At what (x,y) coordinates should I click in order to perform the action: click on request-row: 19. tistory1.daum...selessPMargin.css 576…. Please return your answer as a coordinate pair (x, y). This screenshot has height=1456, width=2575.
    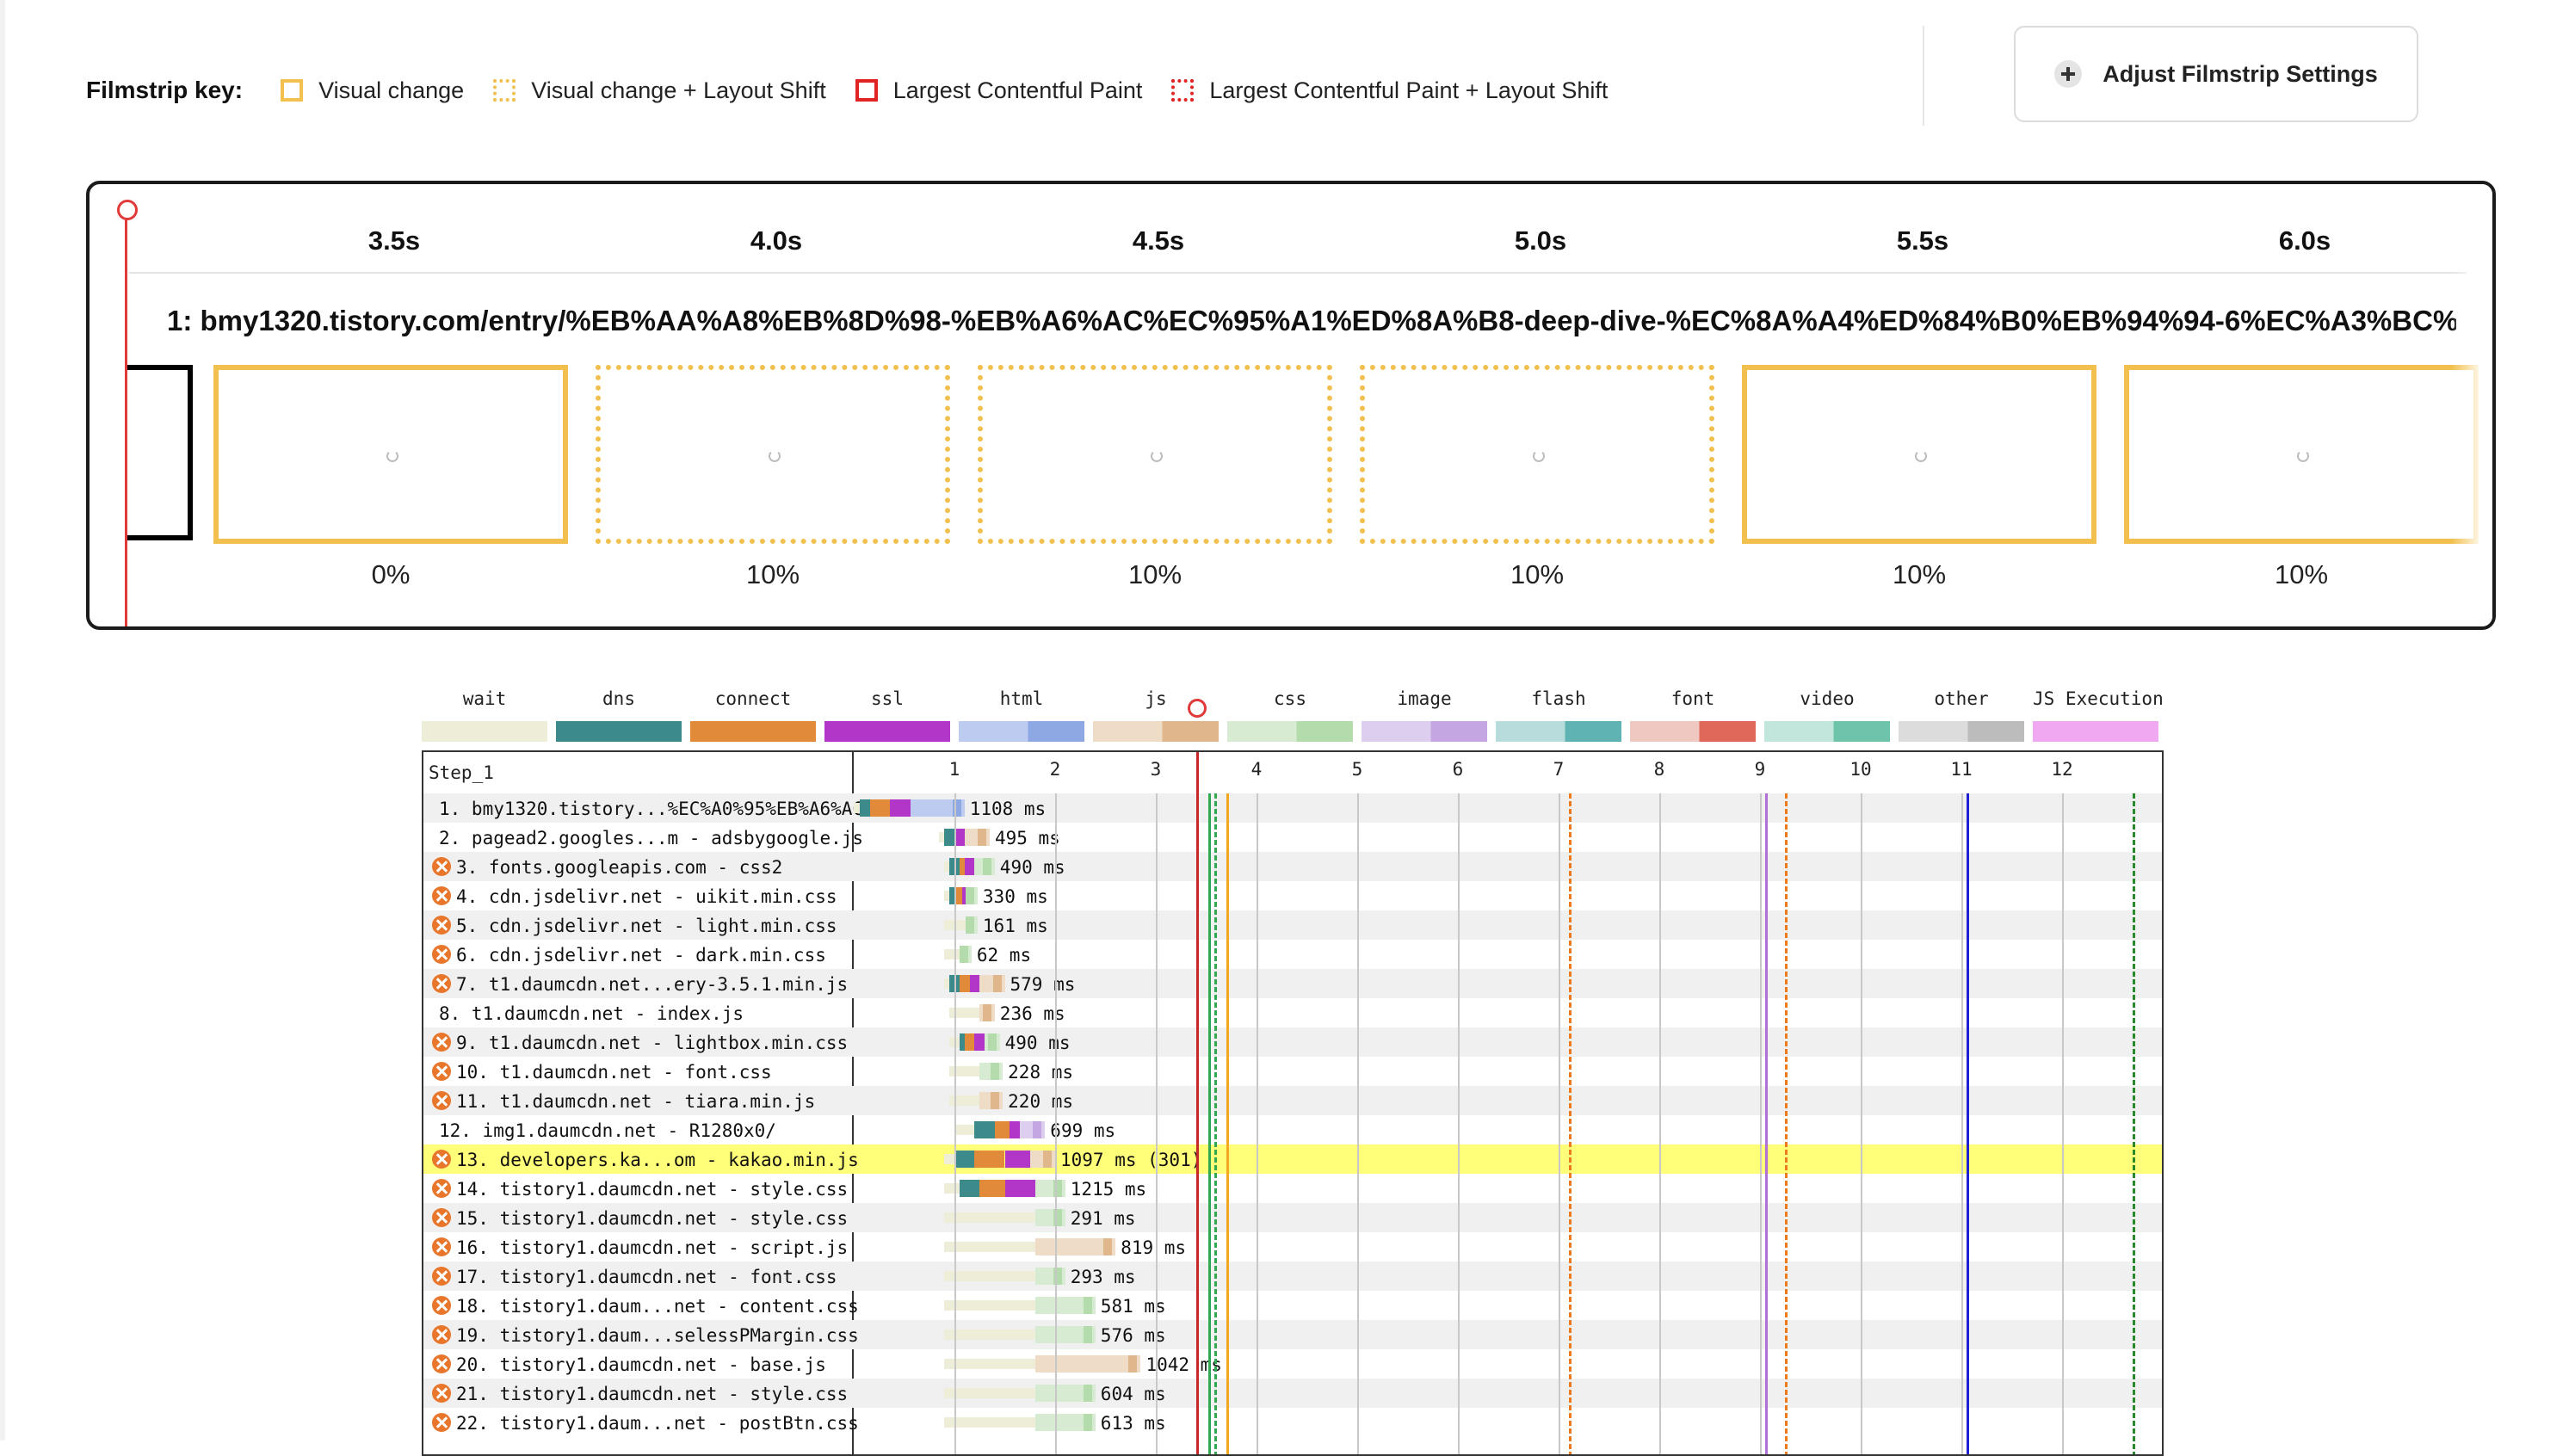
    Looking at the image, I should click on (1292, 1334).